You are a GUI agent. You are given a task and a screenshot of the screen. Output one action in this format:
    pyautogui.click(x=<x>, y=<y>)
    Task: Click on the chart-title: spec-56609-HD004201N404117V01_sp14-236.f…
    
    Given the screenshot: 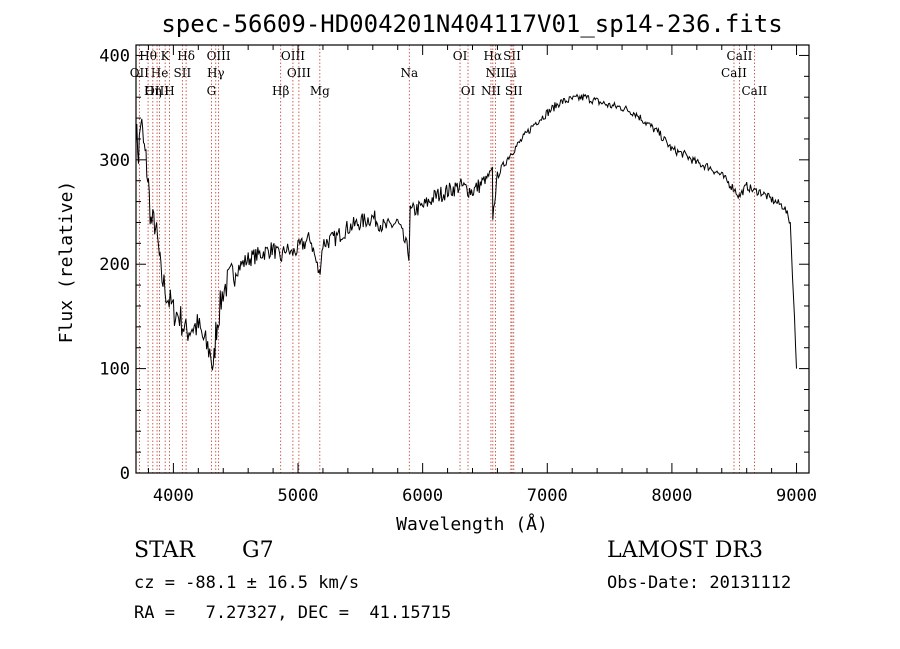 What is the action you would take?
    pyautogui.click(x=471, y=24)
    